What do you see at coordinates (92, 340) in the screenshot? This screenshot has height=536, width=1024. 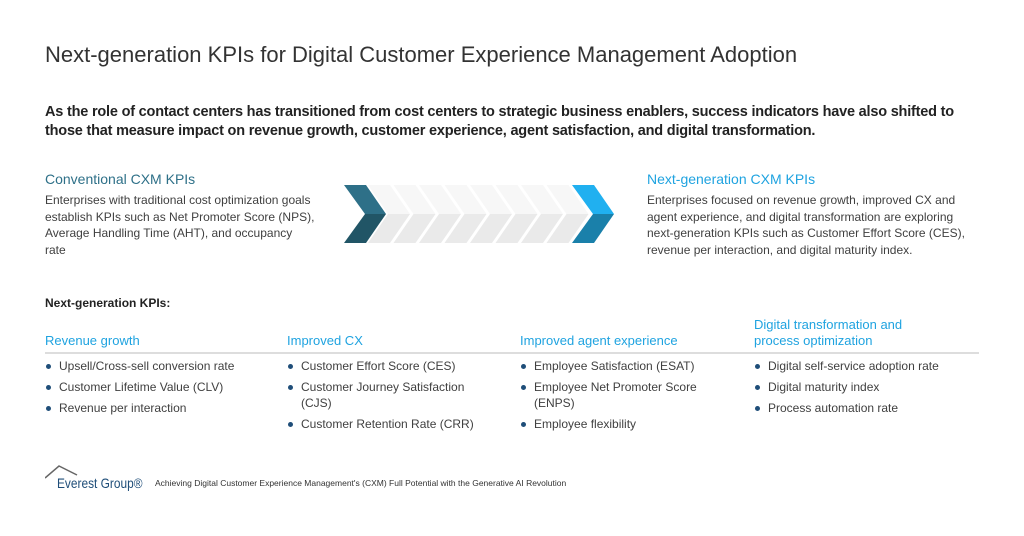 I see `column-heading: Revenue growth` at bounding box center [92, 340].